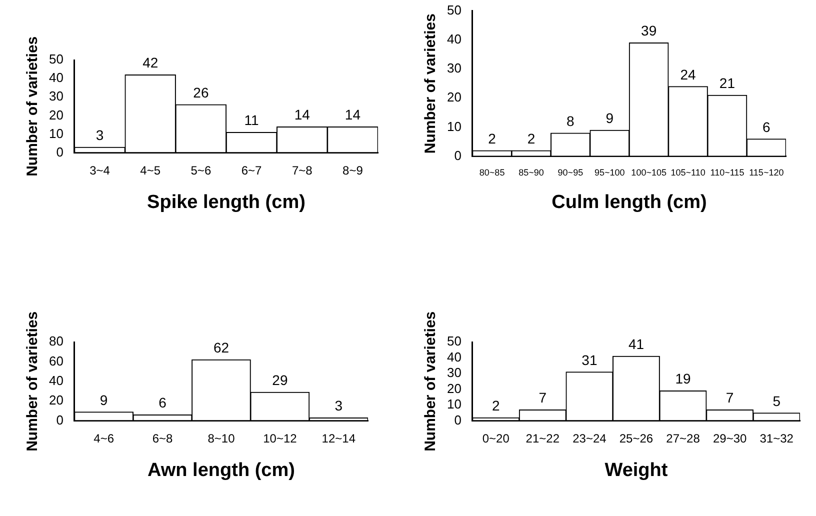 This screenshot has width=816, height=516. Describe the element at coordinates (649, 30) in the screenshot. I see `data-label: 39` at that location.